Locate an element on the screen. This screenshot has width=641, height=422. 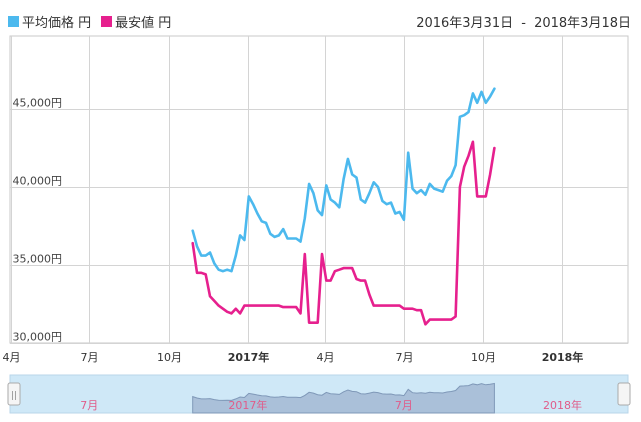
navigator-label: 2018年 is located at coordinates (562, 405).